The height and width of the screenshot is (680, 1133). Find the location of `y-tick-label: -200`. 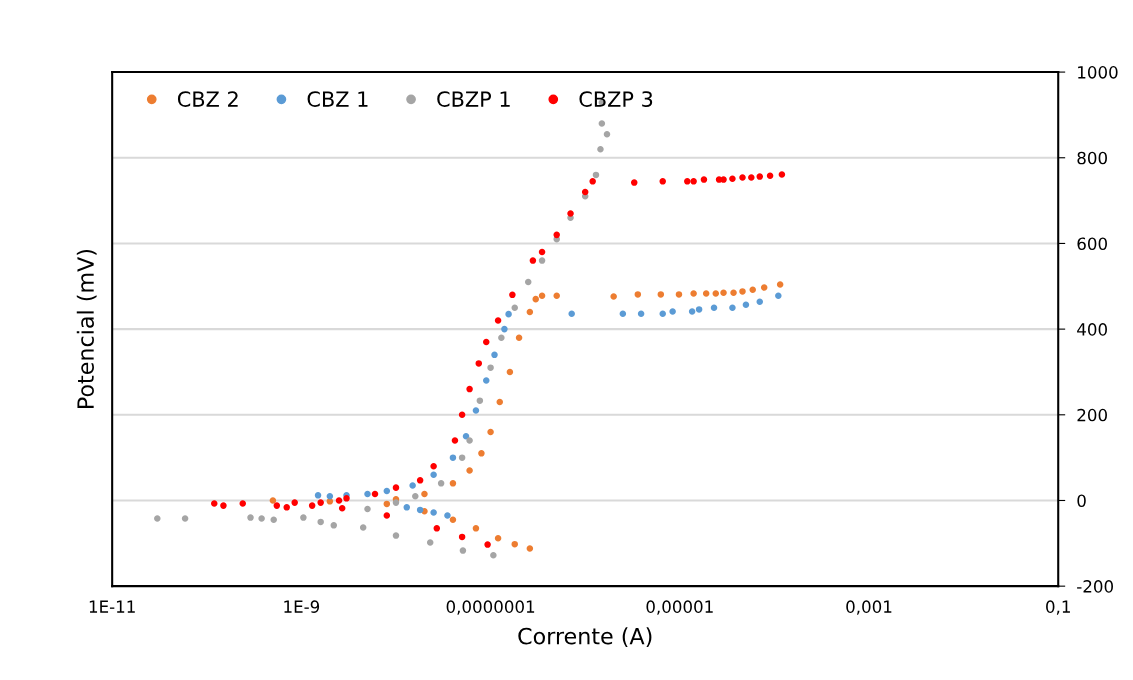

y-tick-label: -200 is located at coordinates (1095, 586).